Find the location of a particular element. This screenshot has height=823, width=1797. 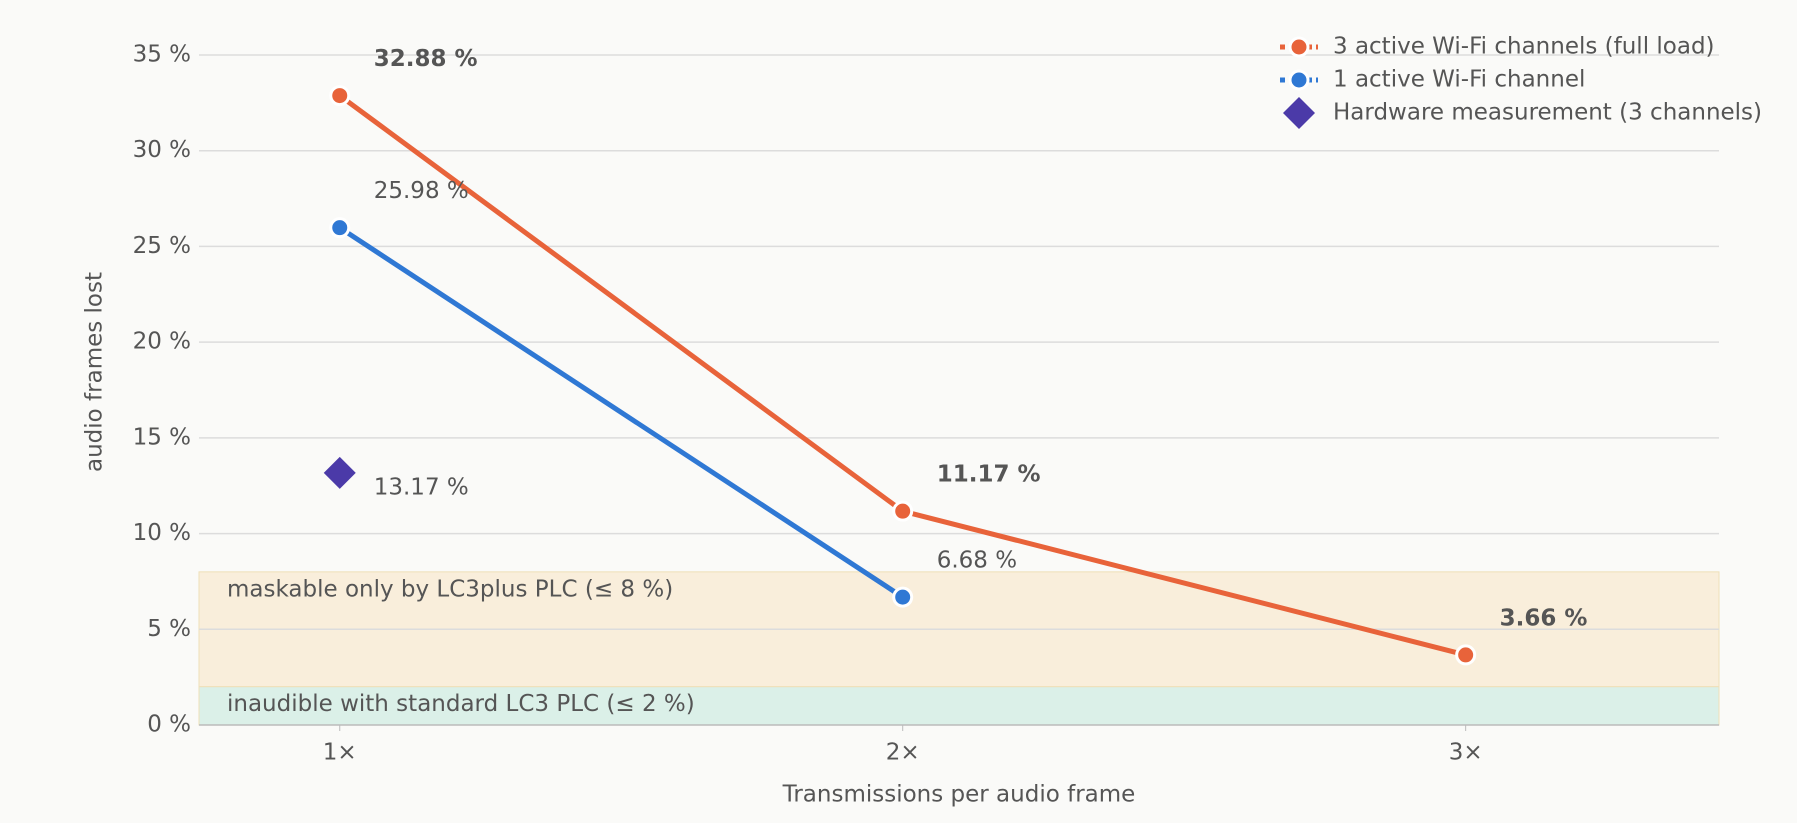

value-label: 11.17 % is located at coordinates (989, 475).